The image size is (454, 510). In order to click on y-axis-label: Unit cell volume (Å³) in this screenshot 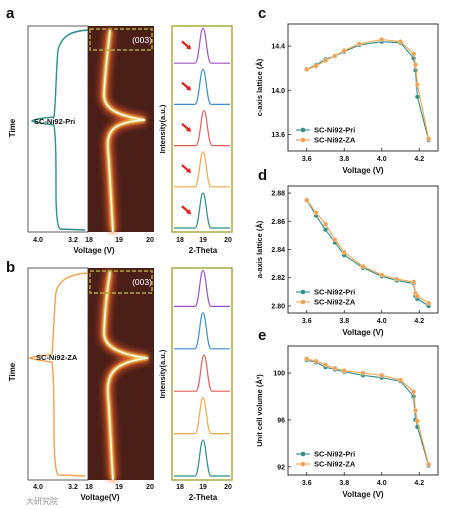, I will do `click(259, 410)`.